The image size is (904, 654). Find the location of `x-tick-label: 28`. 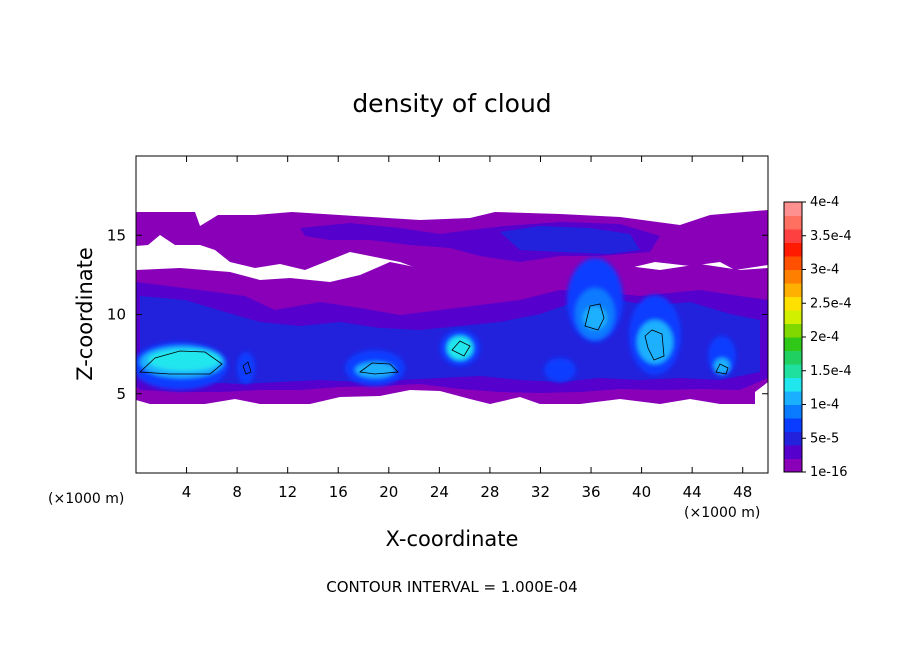

x-tick-label: 28 is located at coordinates (489, 492).